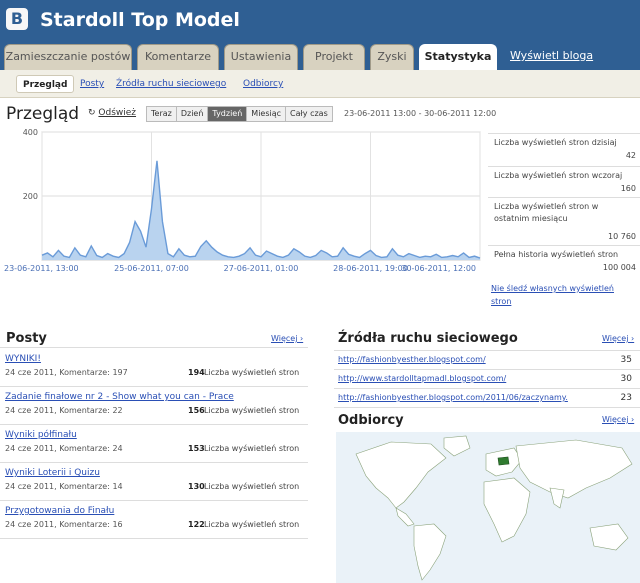 This screenshot has height=583, width=640. I want to click on range-now-button: Teraz, so click(162, 114).